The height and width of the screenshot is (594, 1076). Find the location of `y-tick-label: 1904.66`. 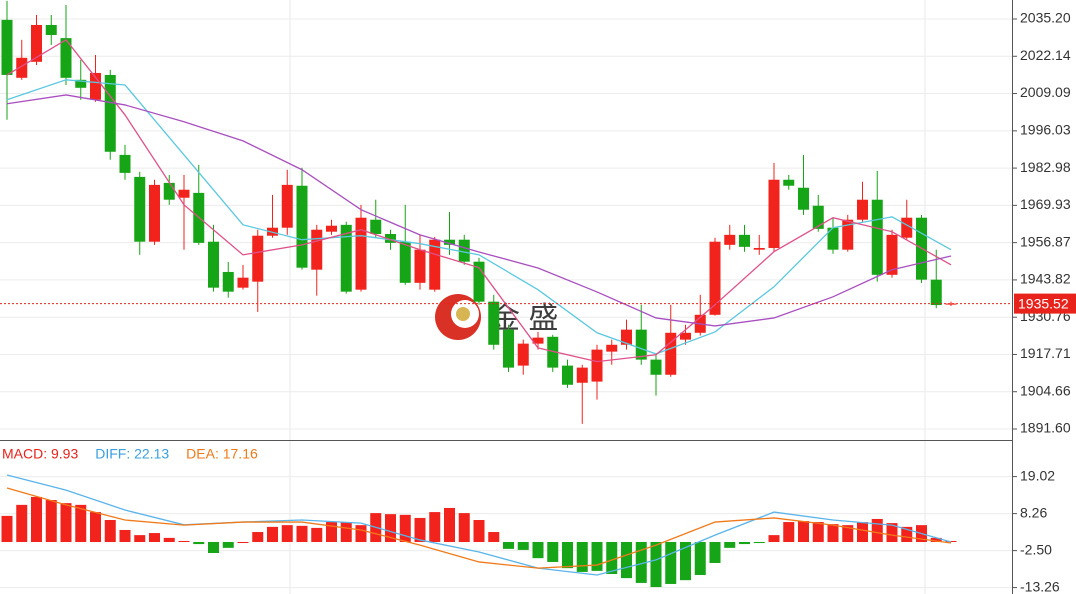

y-tick-label: 1904.66 is located at coordinates (1045, 390).